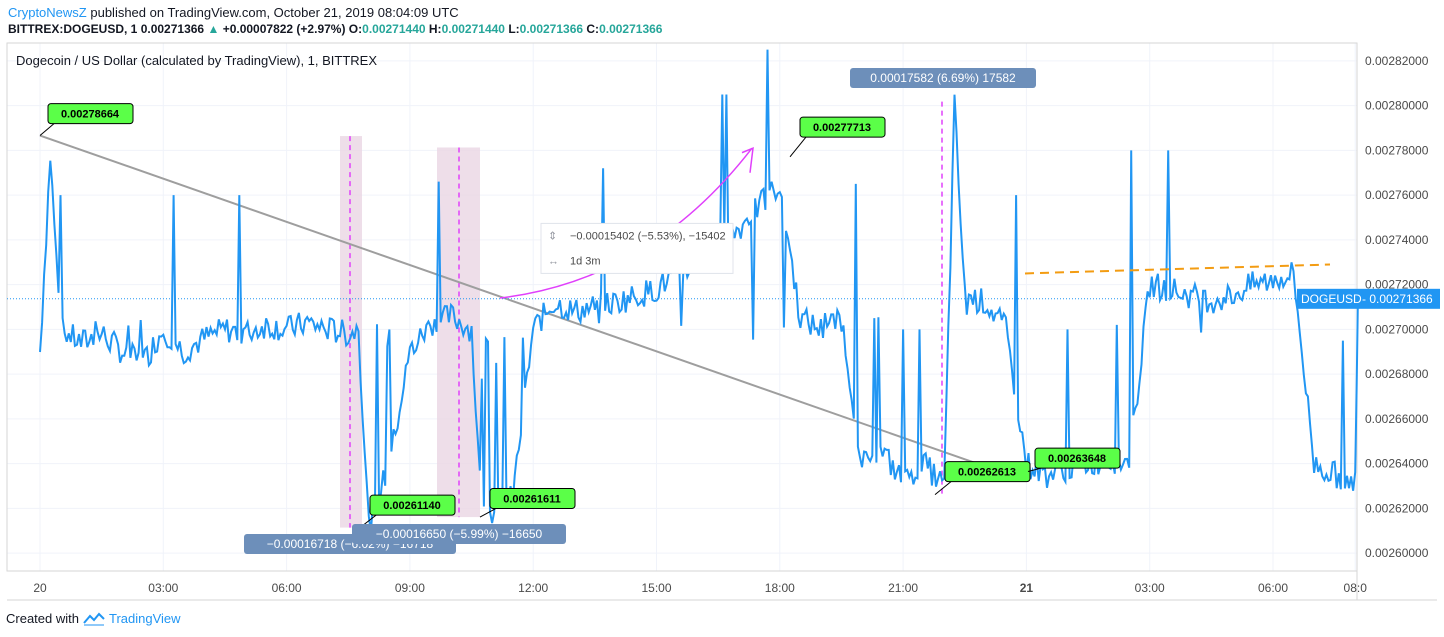  What do you see at coordinates (1397, 285) in the screenshot?
I see `price-tick-label: 0.00272000` at bounding box center [1397, 285].